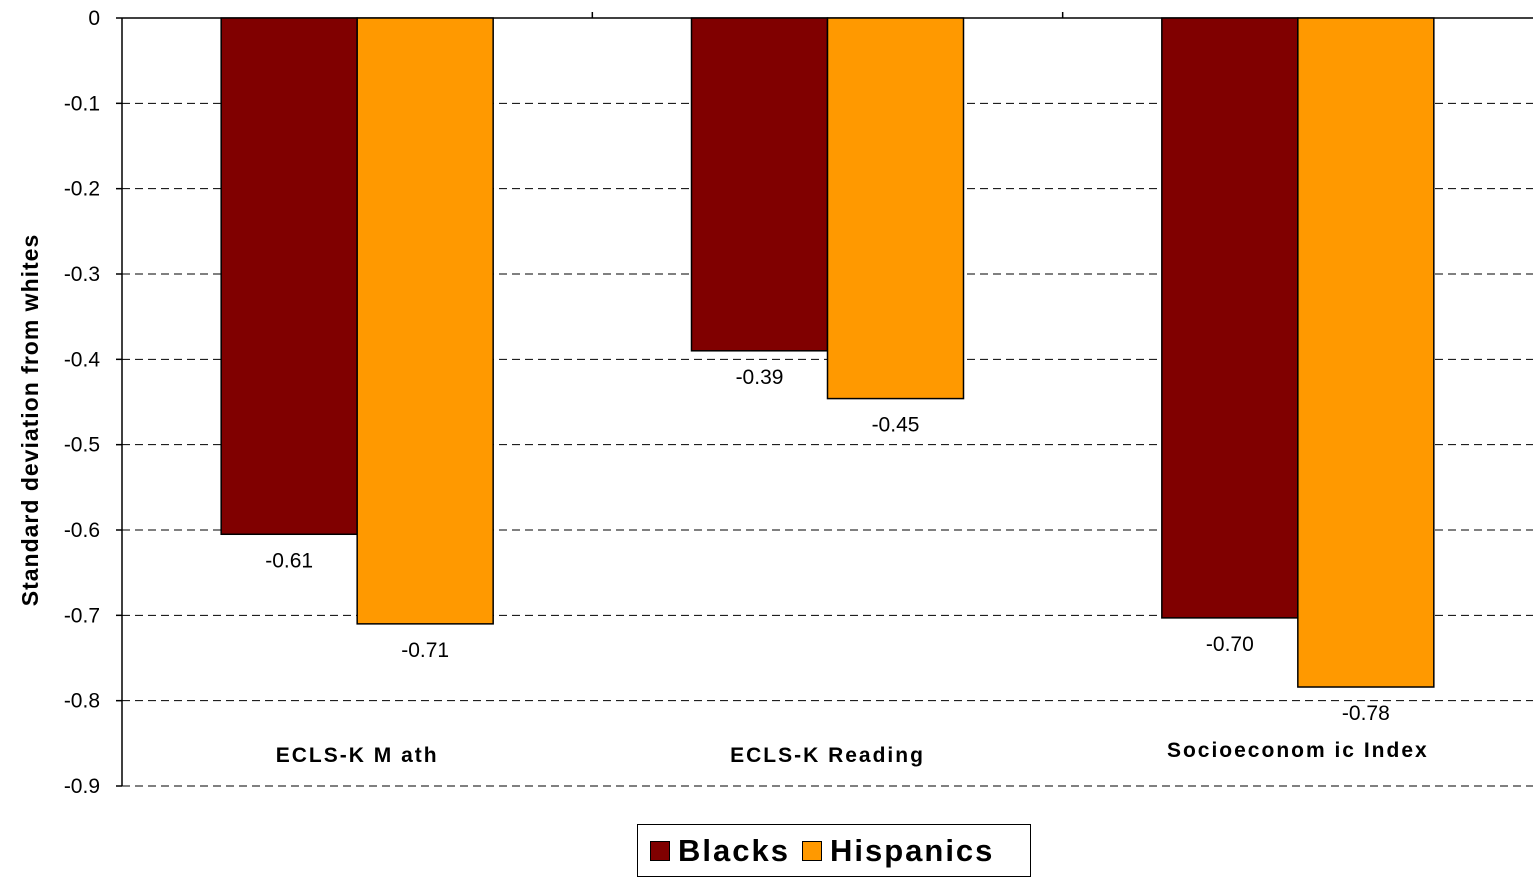 The width and height of the screenshot is (1533, 879). What do you see at coordinates (82, 701) in the screenshot?
I see `y-tick-label: -0.8` at bounding box center [82, 701].